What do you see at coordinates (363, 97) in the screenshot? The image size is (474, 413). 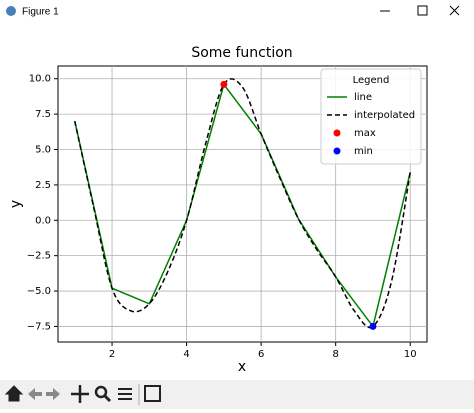 I see `legend-label: line` at bounding box center [363, 97].